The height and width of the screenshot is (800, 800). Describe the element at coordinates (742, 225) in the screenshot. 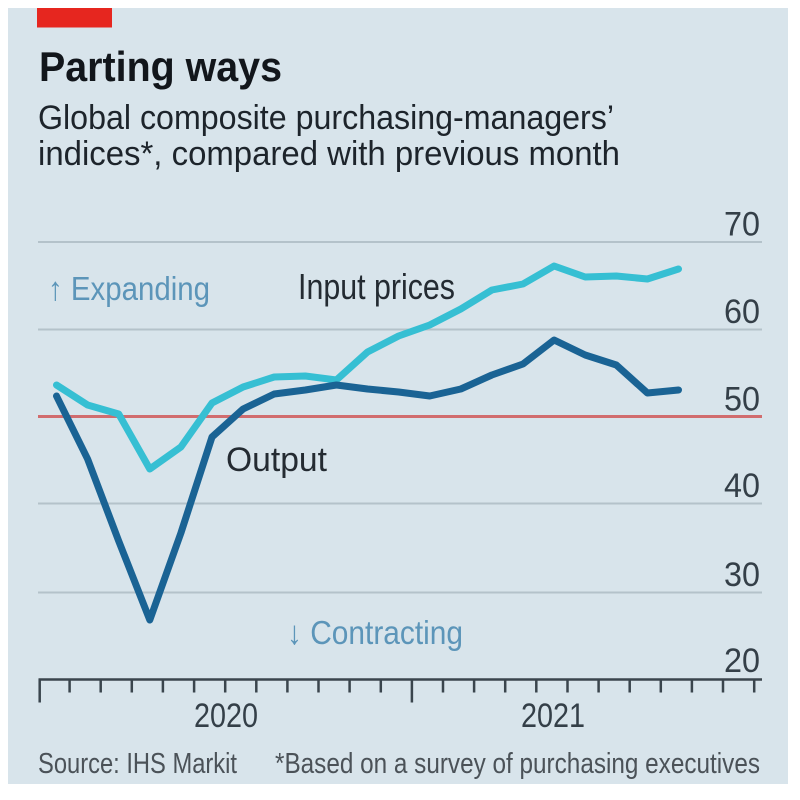

I see `svg-text: 70` at that location.